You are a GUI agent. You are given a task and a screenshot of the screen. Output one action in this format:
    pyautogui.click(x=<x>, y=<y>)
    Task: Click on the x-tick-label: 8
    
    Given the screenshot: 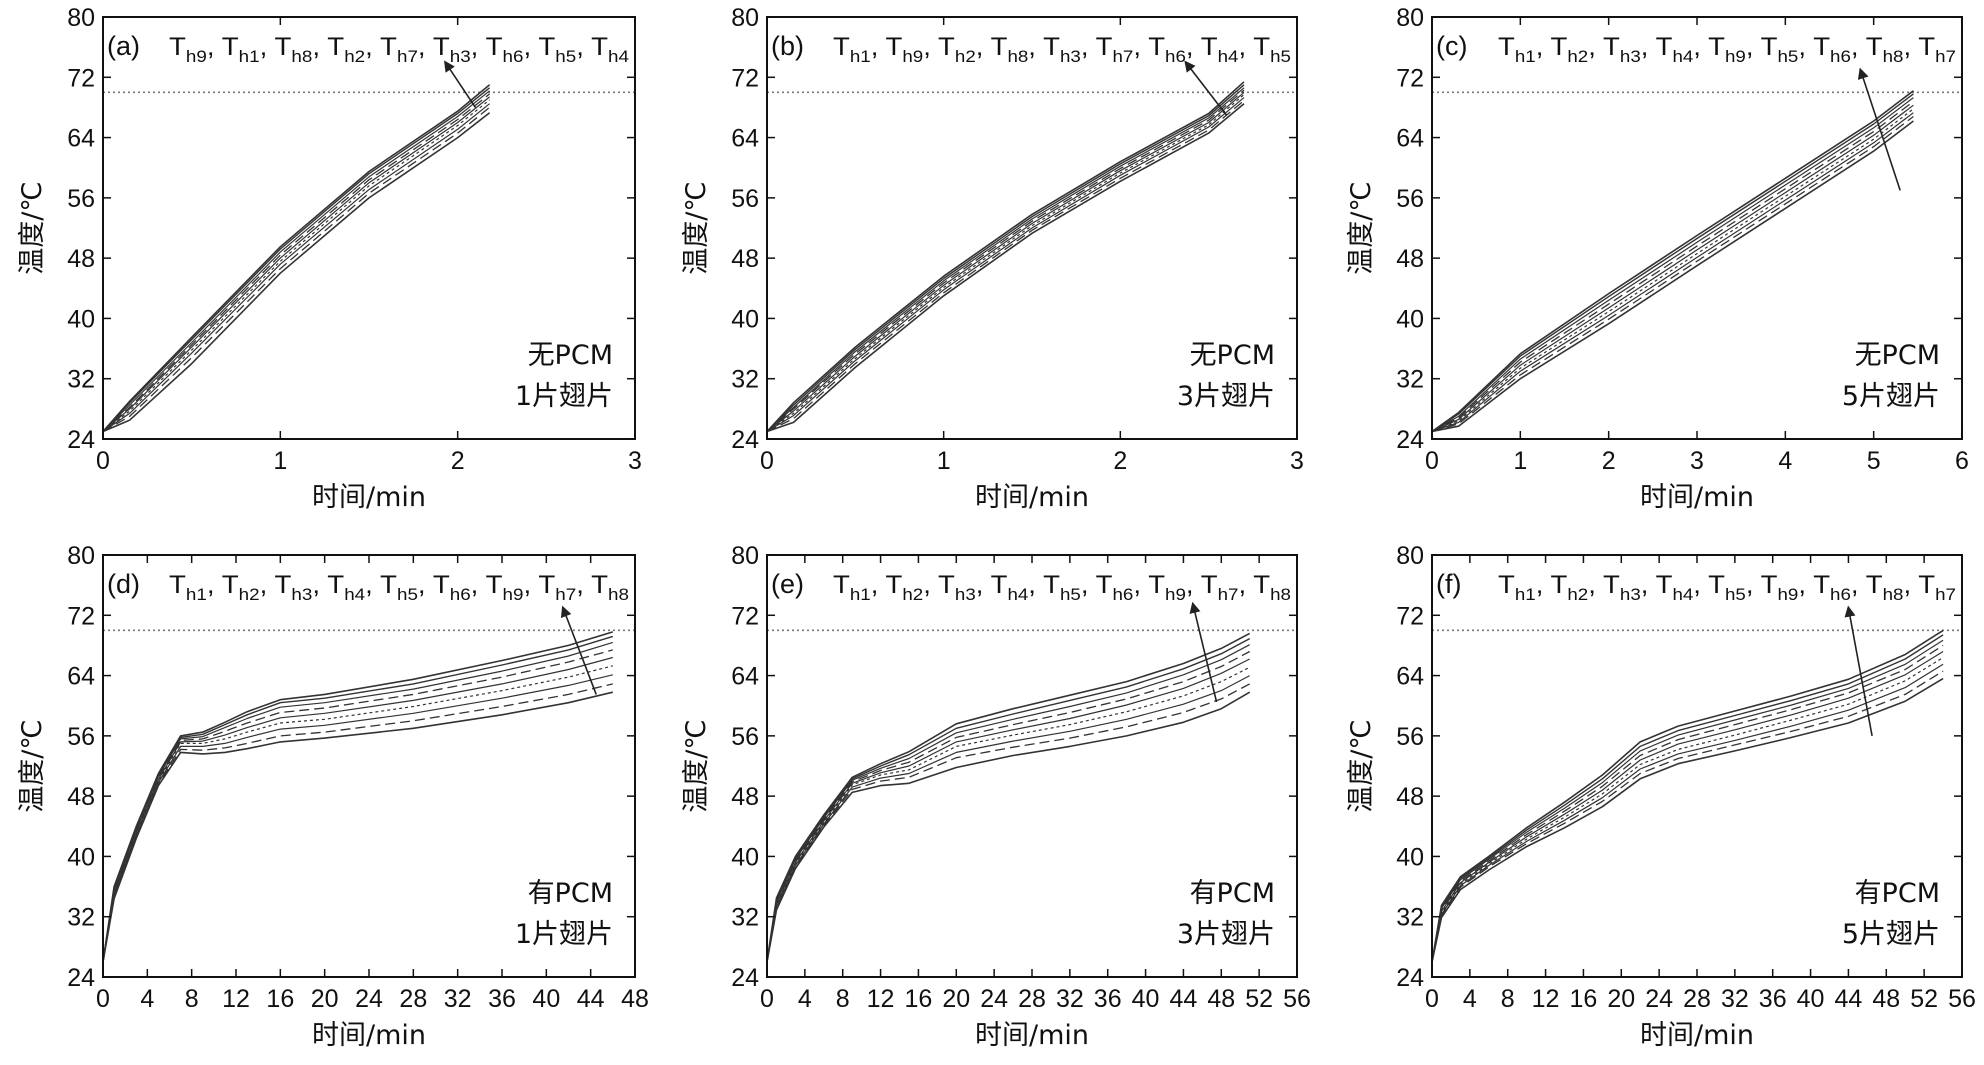 What is the action you would take?
    pyautogui.click(x=843, y=999)
    